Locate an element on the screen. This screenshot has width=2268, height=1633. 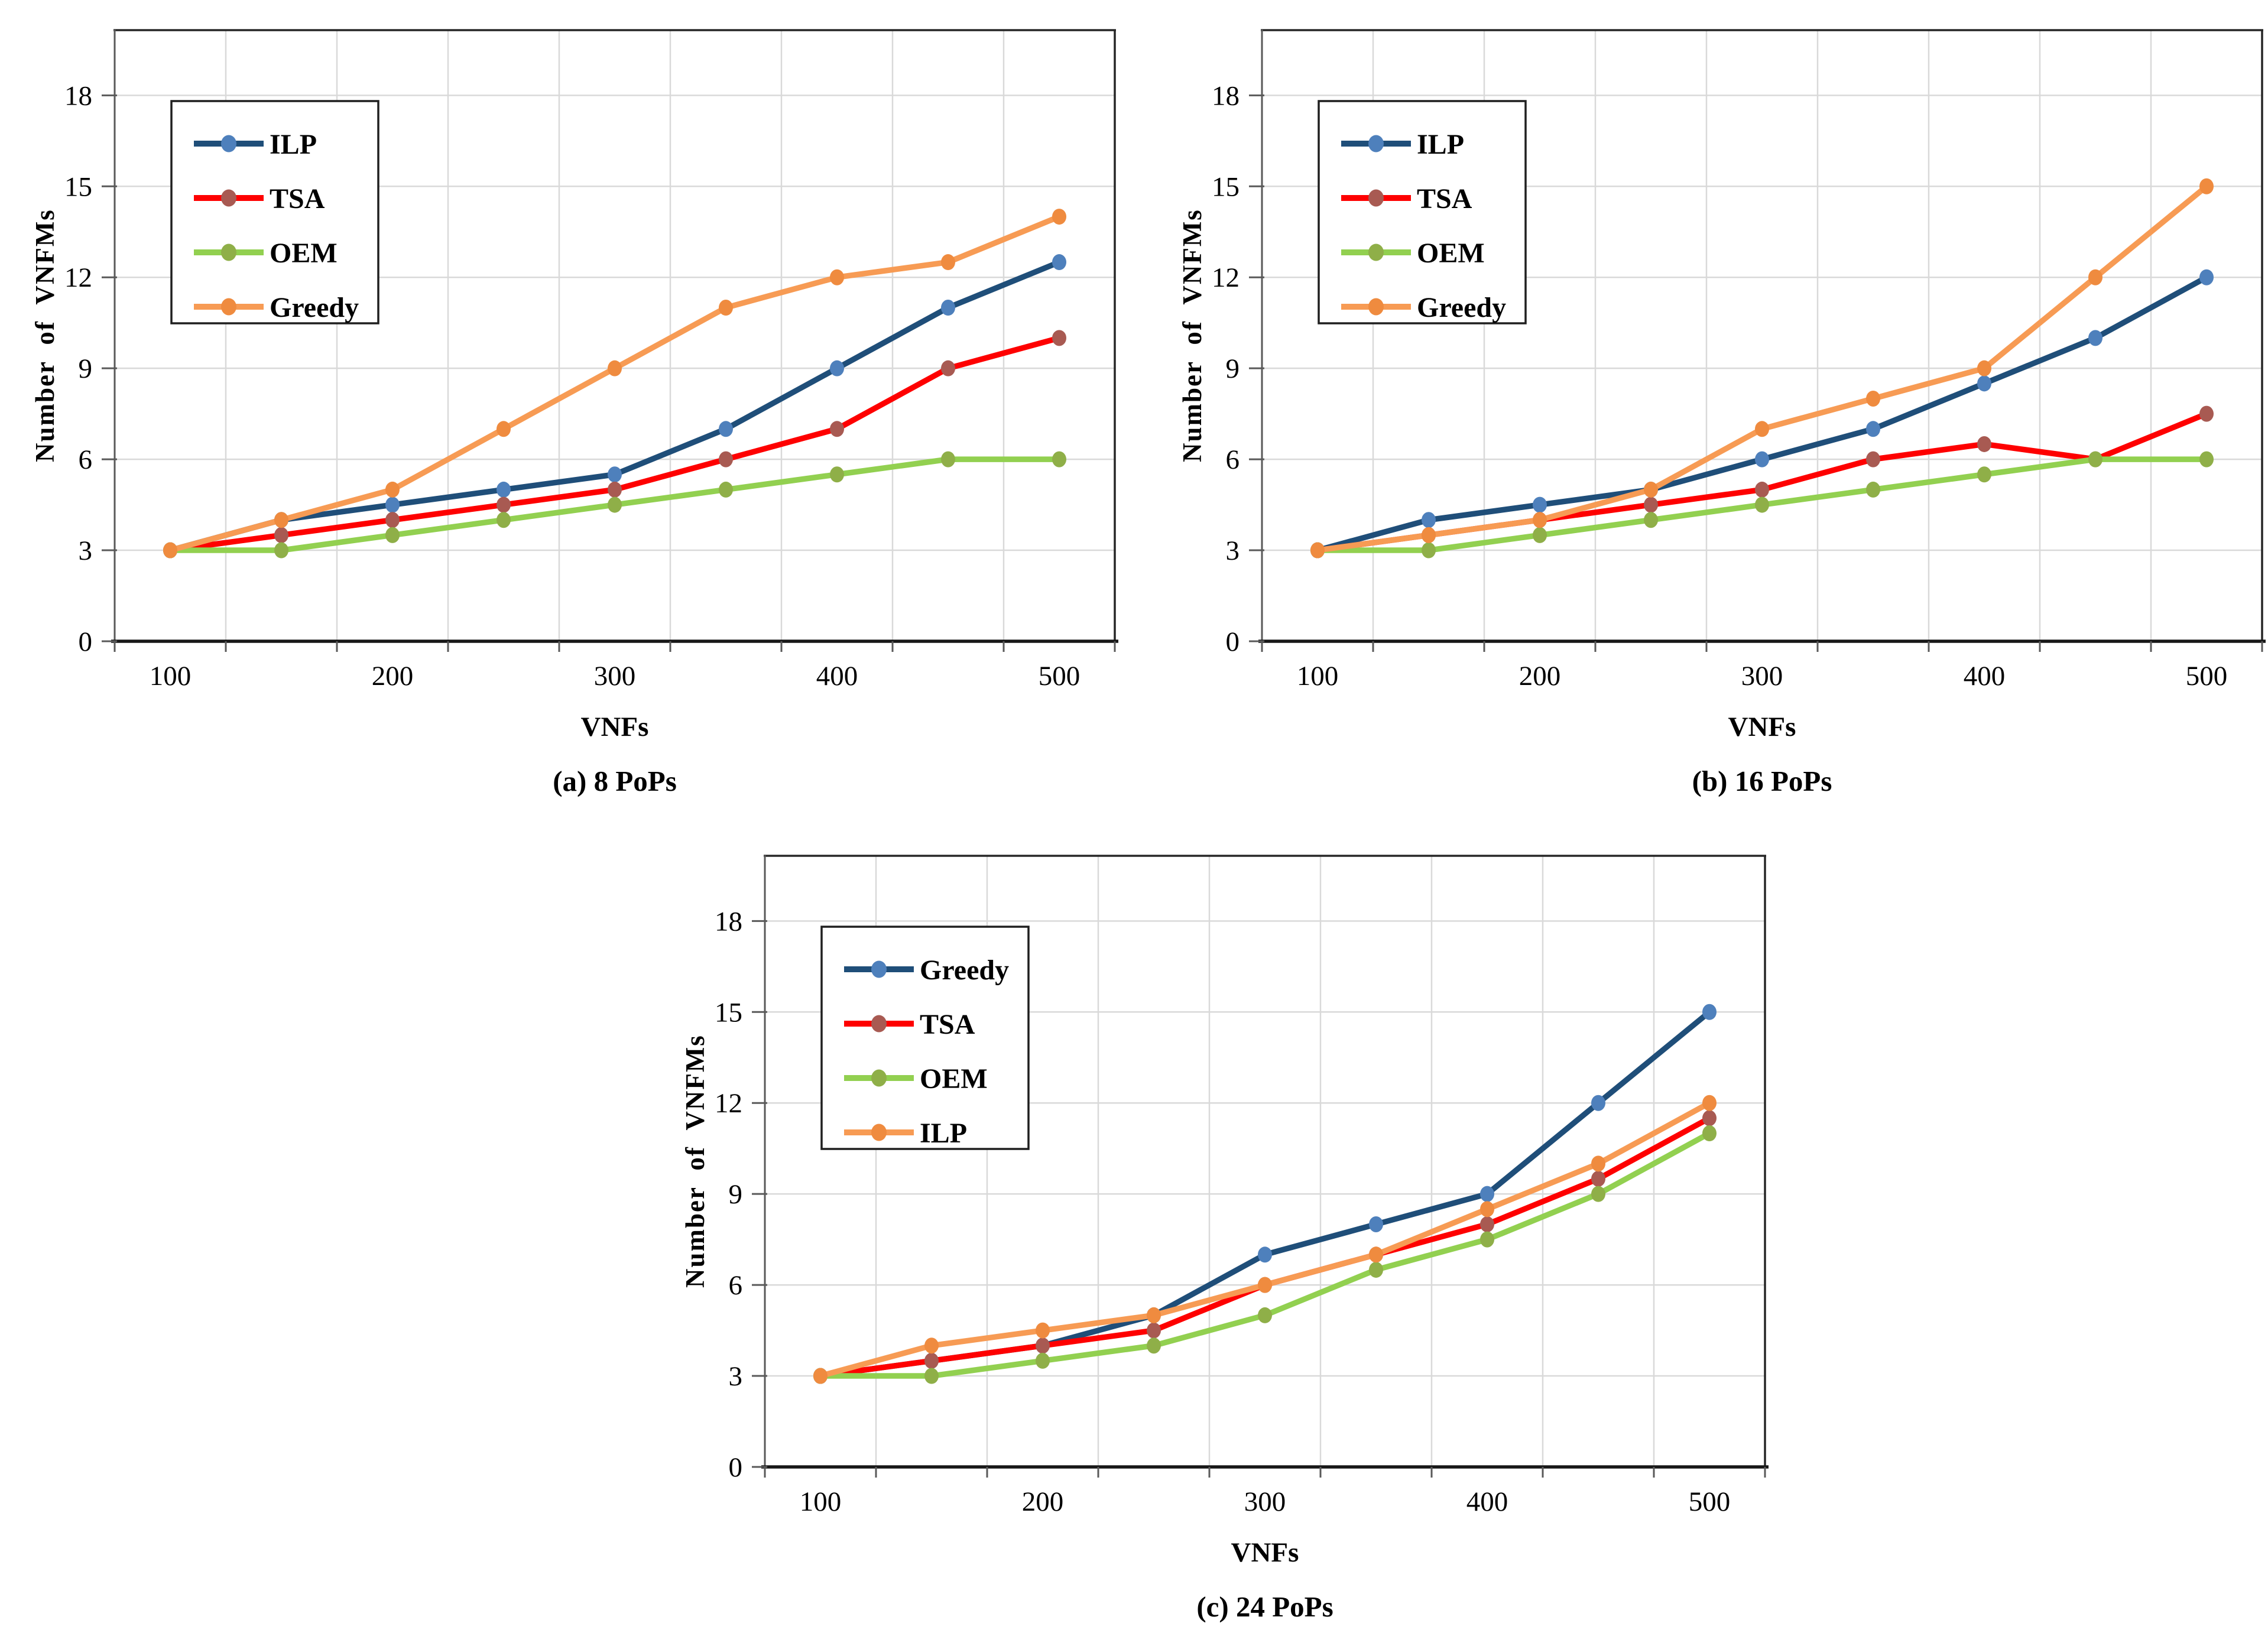
series-oem is located at coordinates (1762, 505).